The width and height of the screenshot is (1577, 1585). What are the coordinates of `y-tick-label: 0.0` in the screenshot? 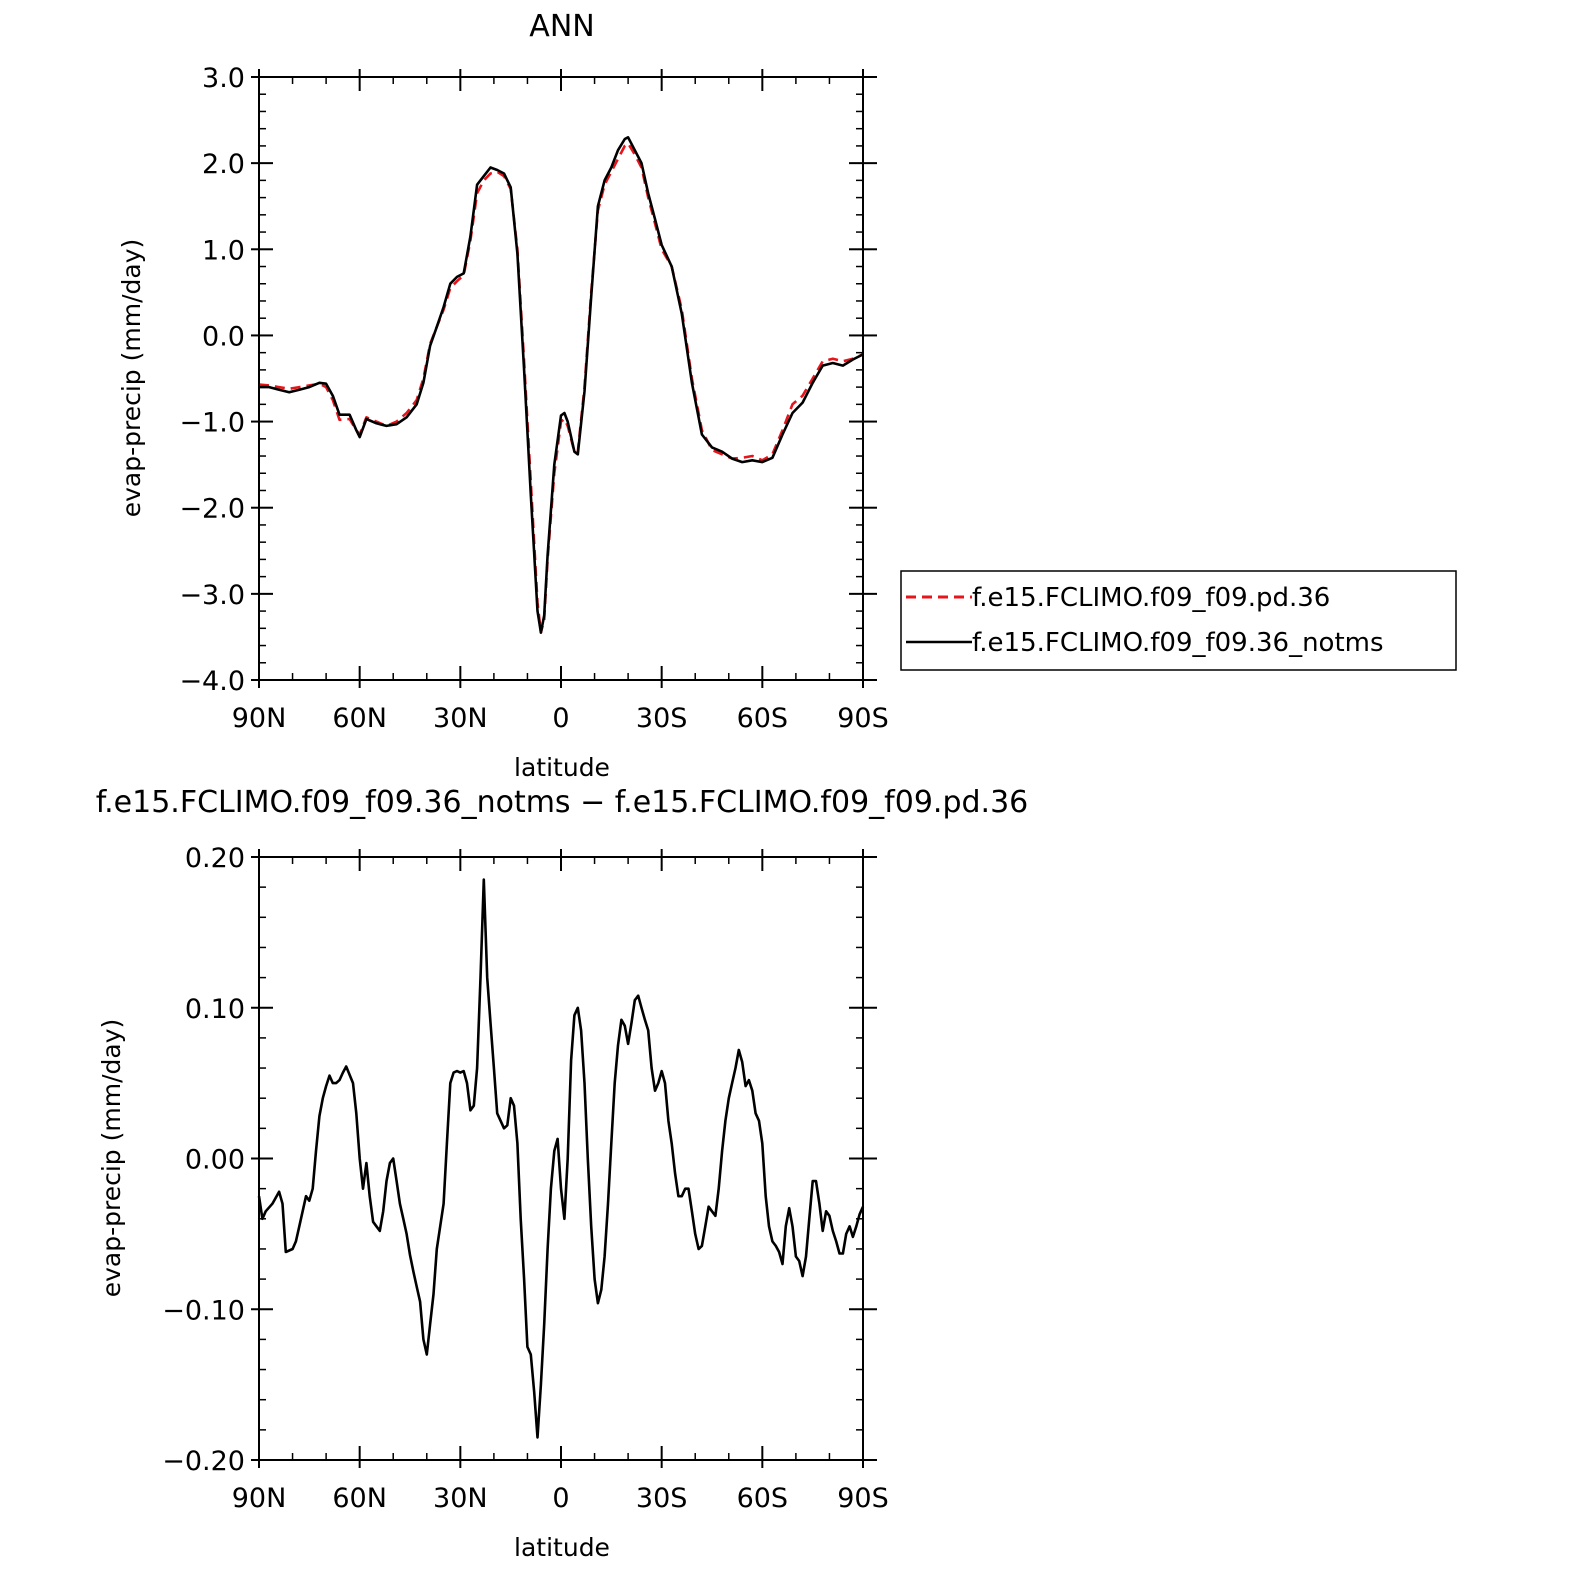 It's located at (223, 336).